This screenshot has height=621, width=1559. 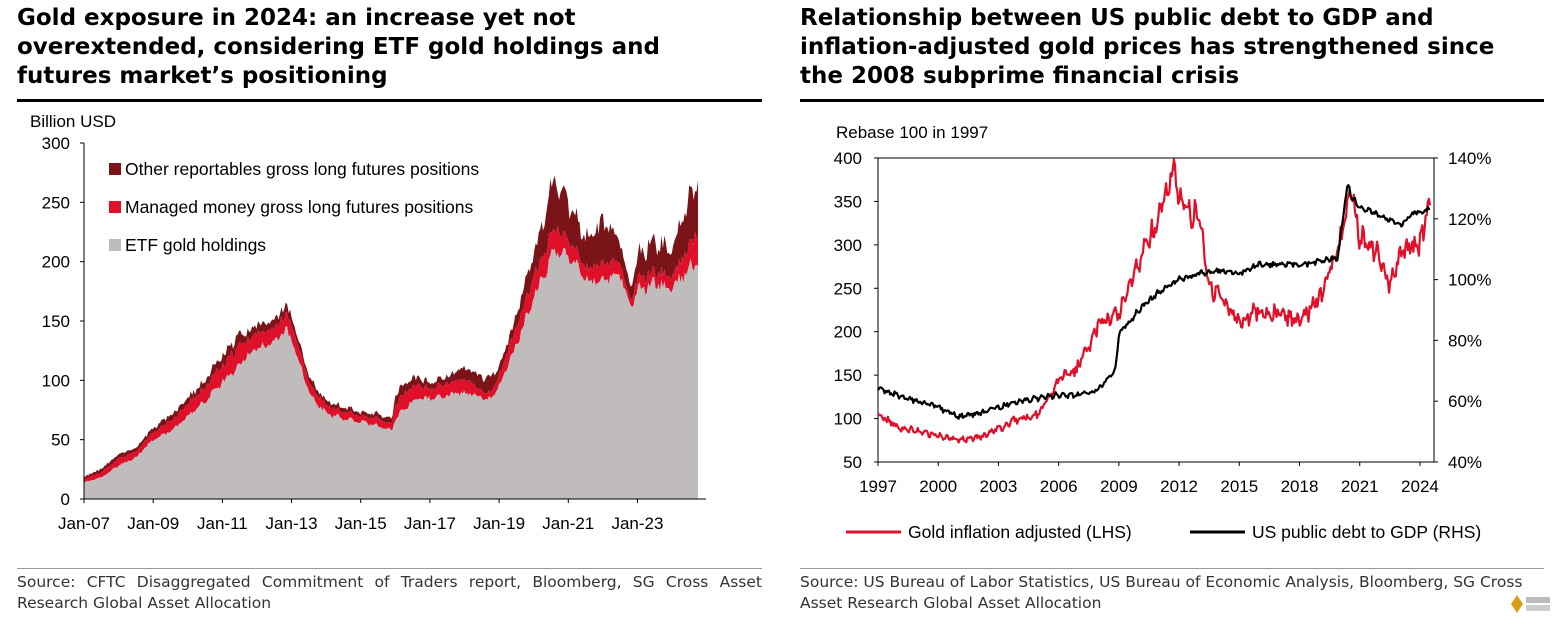 I want to click on y-tick-label-right: 40%, so click(x=1465, y=462).